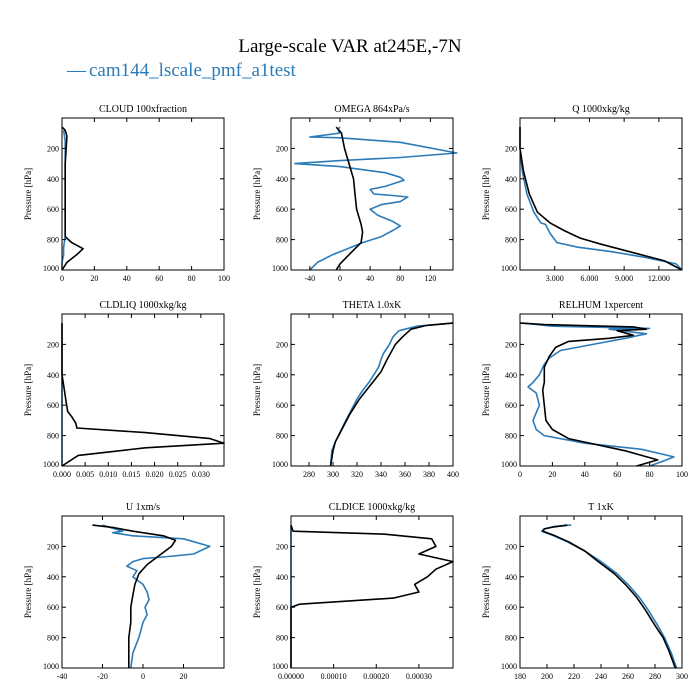 This screenshot has height=700, width=700. I want to click on legend-entry: cam144_lscale_pmf_a1test, so click(193, 70).